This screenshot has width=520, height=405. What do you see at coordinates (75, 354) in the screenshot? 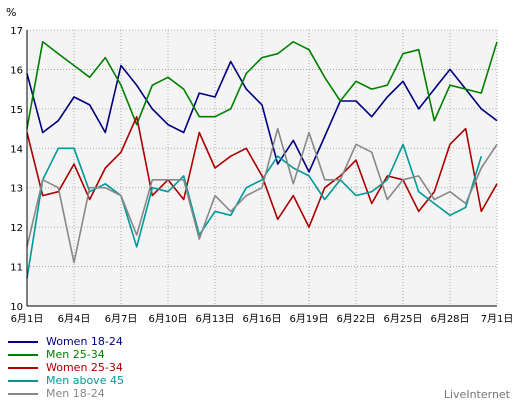
I see `legend-label: Men 25-34` at bounding box center [75, 354].